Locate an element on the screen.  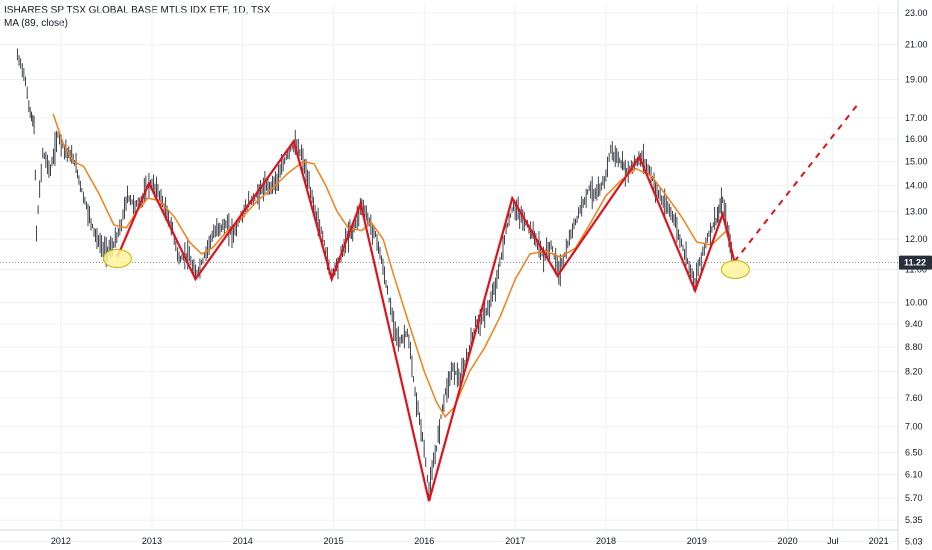
x-tick-label-1: 2013 is located at coordinates (152, 541).